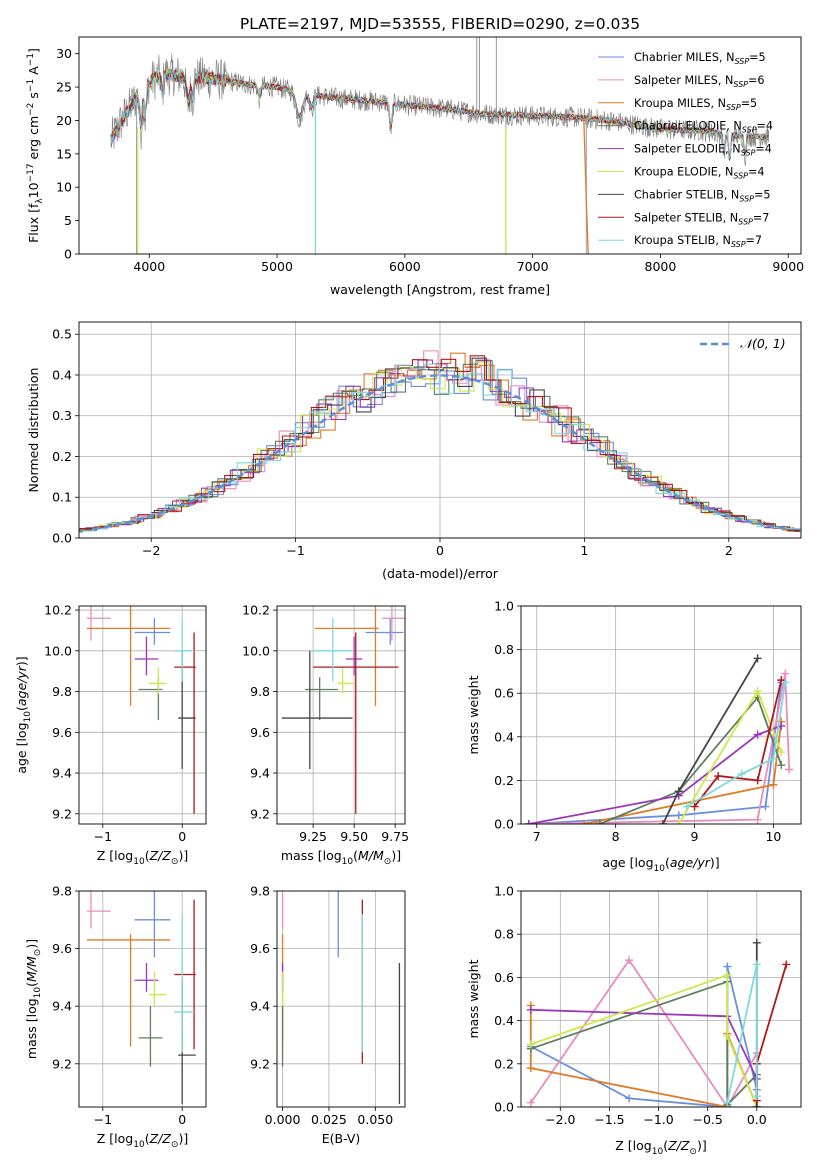 The width and height of the screenshot is (819, 1170). Describe the element at coordinates (680, 103) in the screenshot. I see `legend-label-part: Kroupa MILES, N` at that location.